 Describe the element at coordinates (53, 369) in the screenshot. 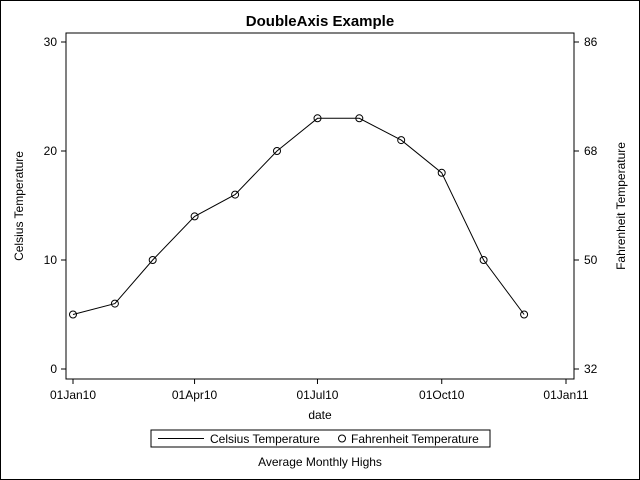

I see `y-tick-label: 0` at that location.